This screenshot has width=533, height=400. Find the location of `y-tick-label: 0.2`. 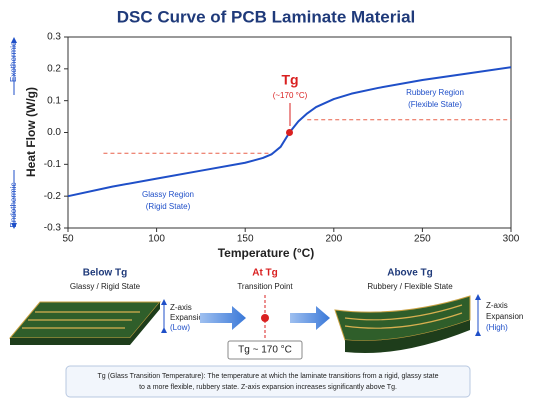

y-tick-label: 0.2 is located at coordinates (54, 68).